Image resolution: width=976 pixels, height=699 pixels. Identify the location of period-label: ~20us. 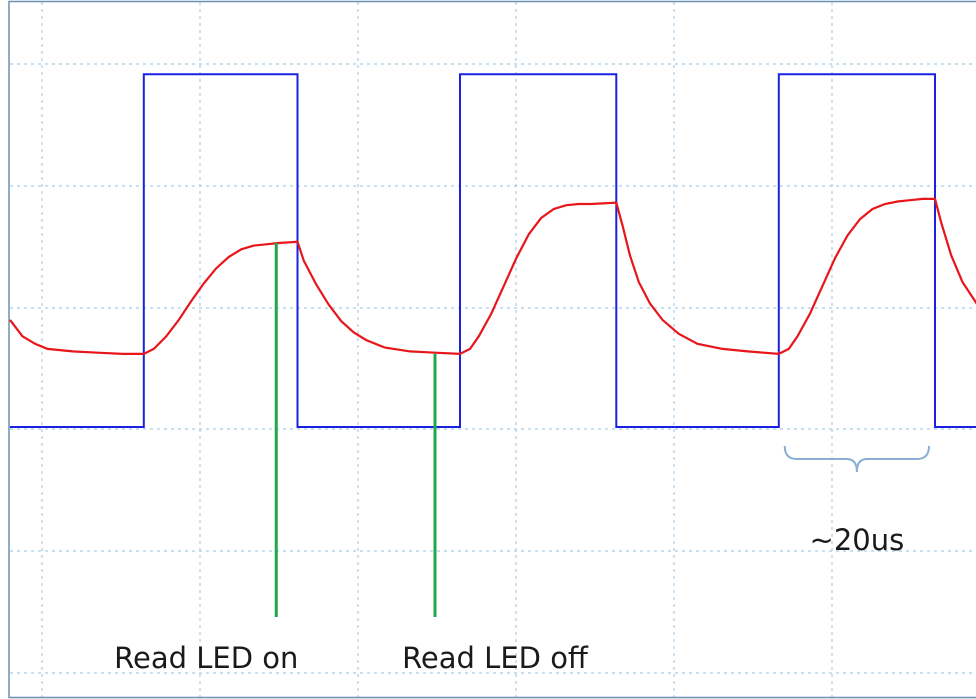
(857, 540).